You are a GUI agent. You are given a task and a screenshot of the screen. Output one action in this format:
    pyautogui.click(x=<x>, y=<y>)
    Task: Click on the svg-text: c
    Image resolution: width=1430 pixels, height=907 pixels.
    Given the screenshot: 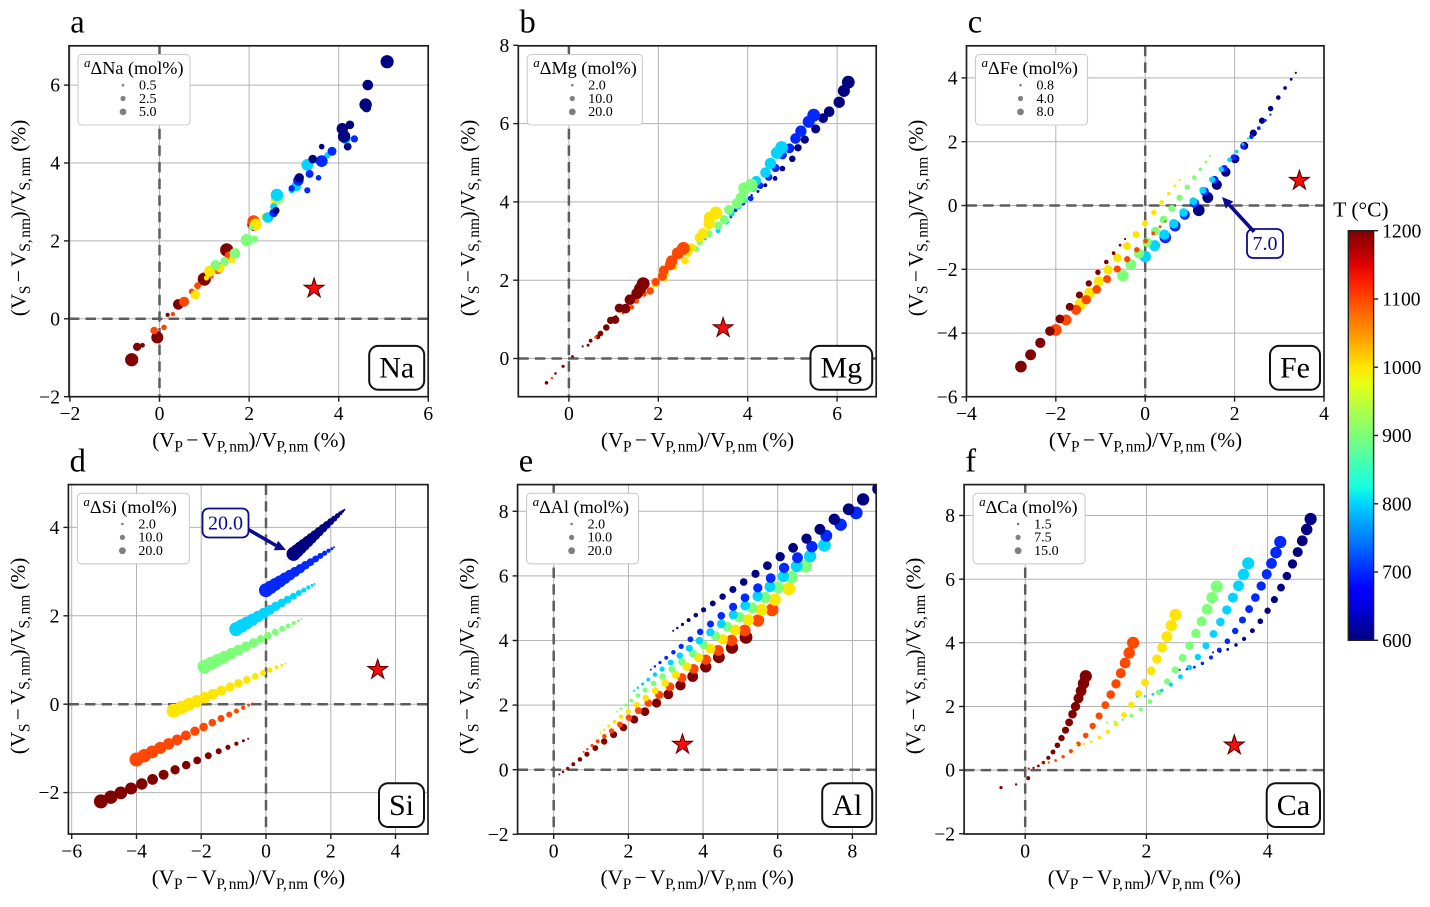 What is the action you would take?
    pyautogui.click(x=975, y=23)
    